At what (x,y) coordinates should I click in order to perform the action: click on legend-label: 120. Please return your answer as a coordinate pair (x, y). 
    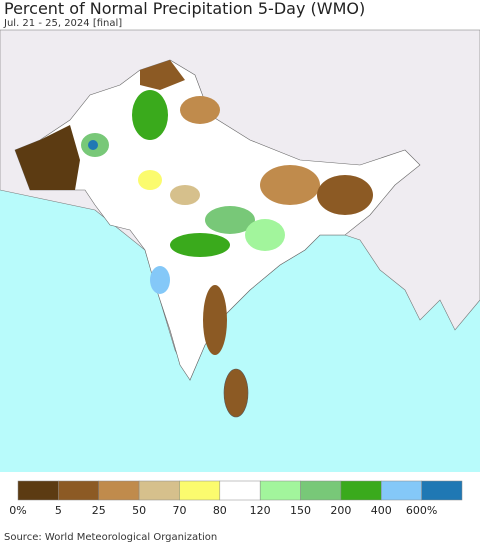
    Looking at the image, I should click on (260, 510).